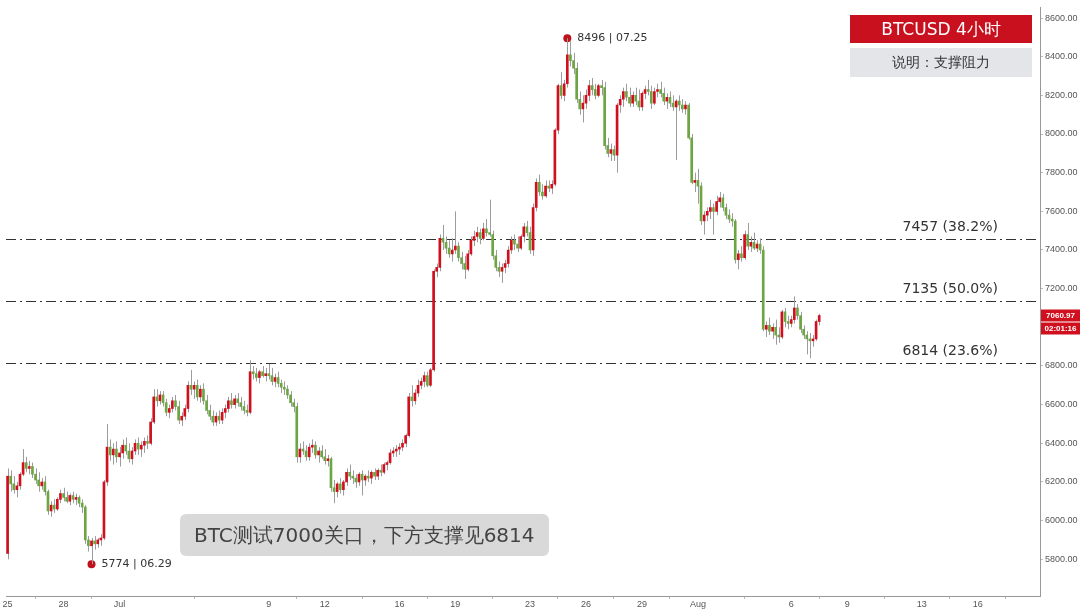 This screenshot has height=609, width=1080. Describe the element at coordinates (697, 603) in the screenshot. I see `x-tick-label: Aug` at that location.